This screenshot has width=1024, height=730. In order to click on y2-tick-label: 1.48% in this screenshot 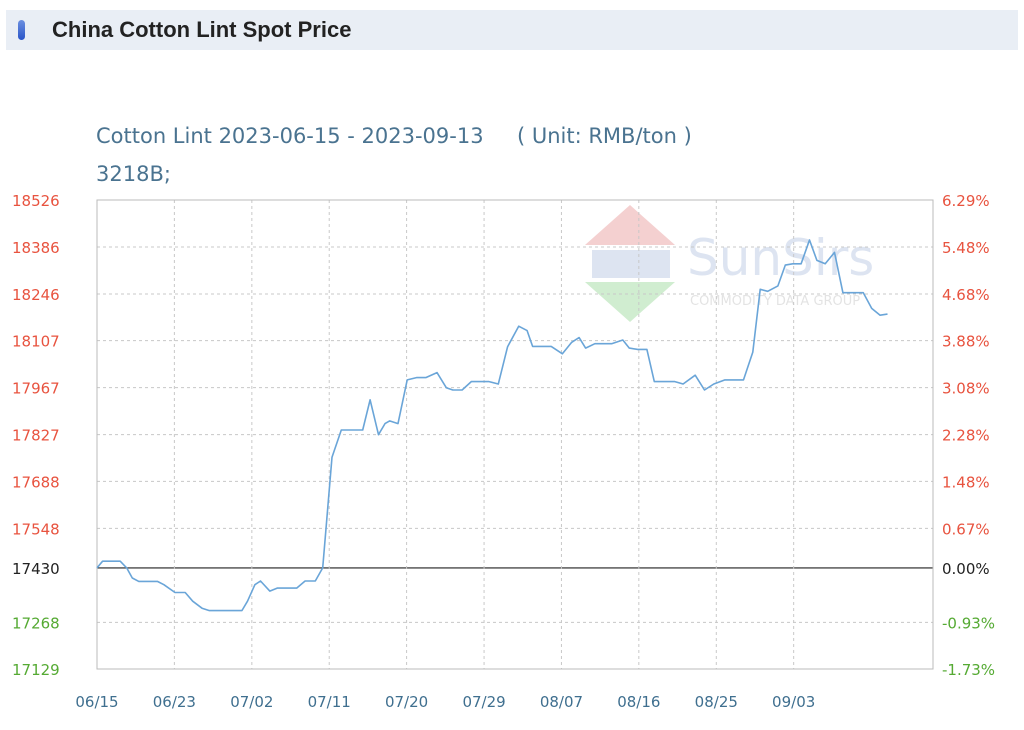, I will do `click(966, 482)`.